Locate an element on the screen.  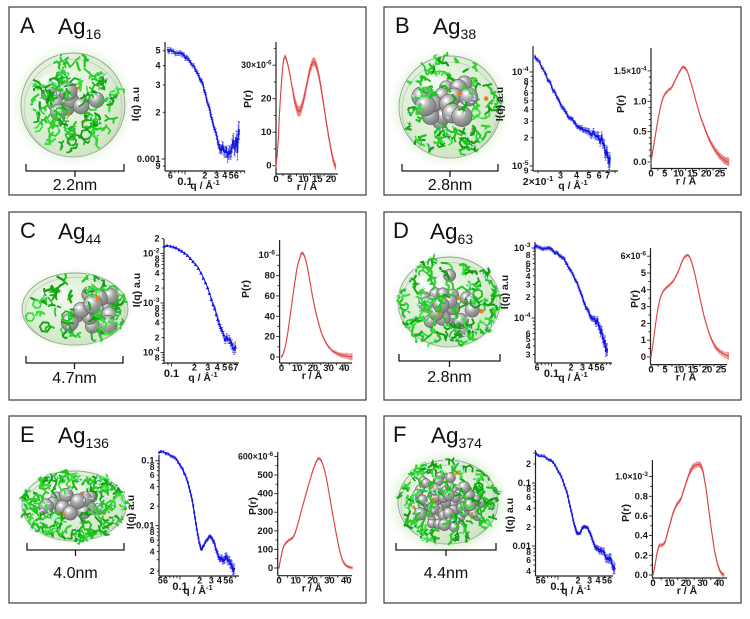
svg-text: 80 is located at coordinates (270, 276).